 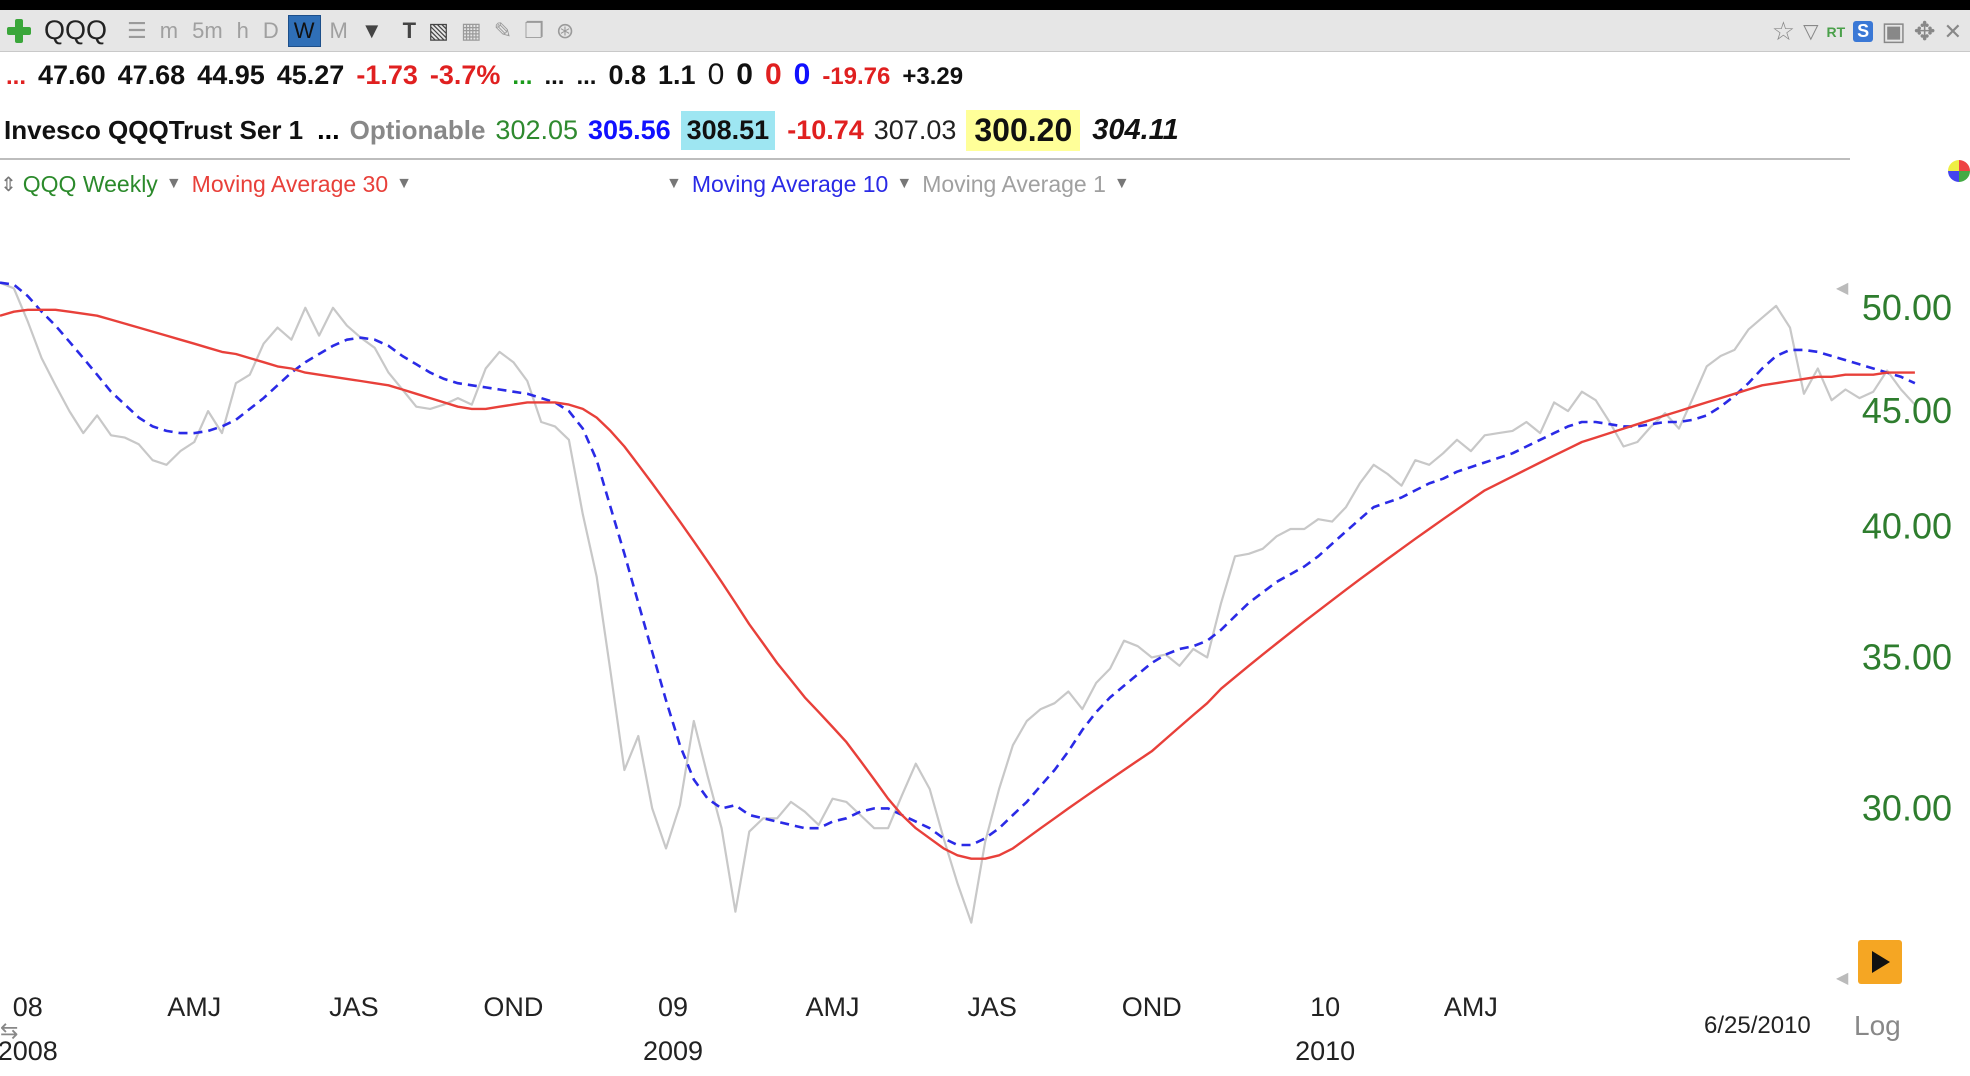 I want to click on toolbar-right: ☆ ▽ RT S ▣ ✥ ✕, so click(x=1867, y=31).